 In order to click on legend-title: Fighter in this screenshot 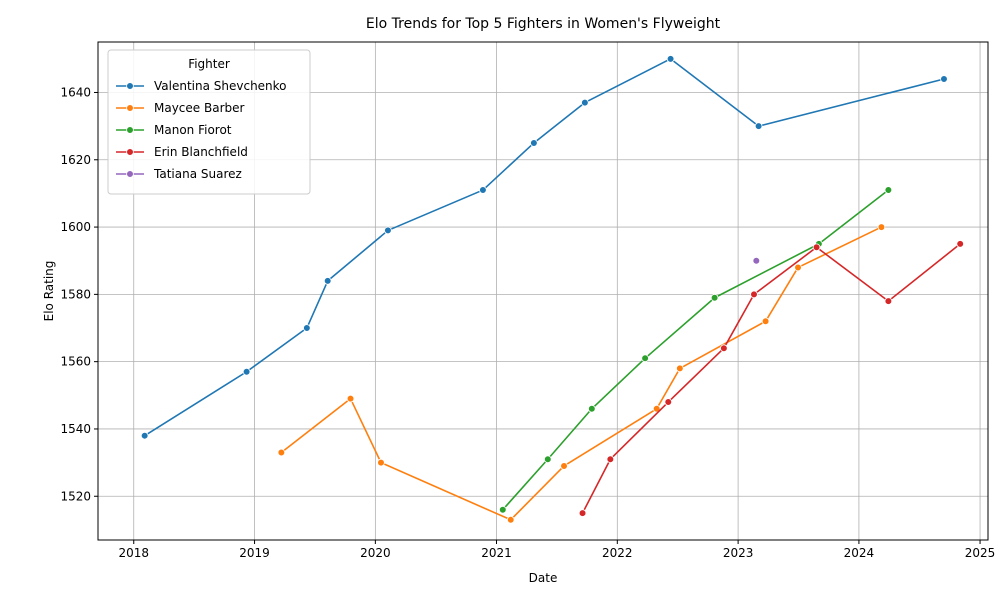, I will do `click(209, 64)`.